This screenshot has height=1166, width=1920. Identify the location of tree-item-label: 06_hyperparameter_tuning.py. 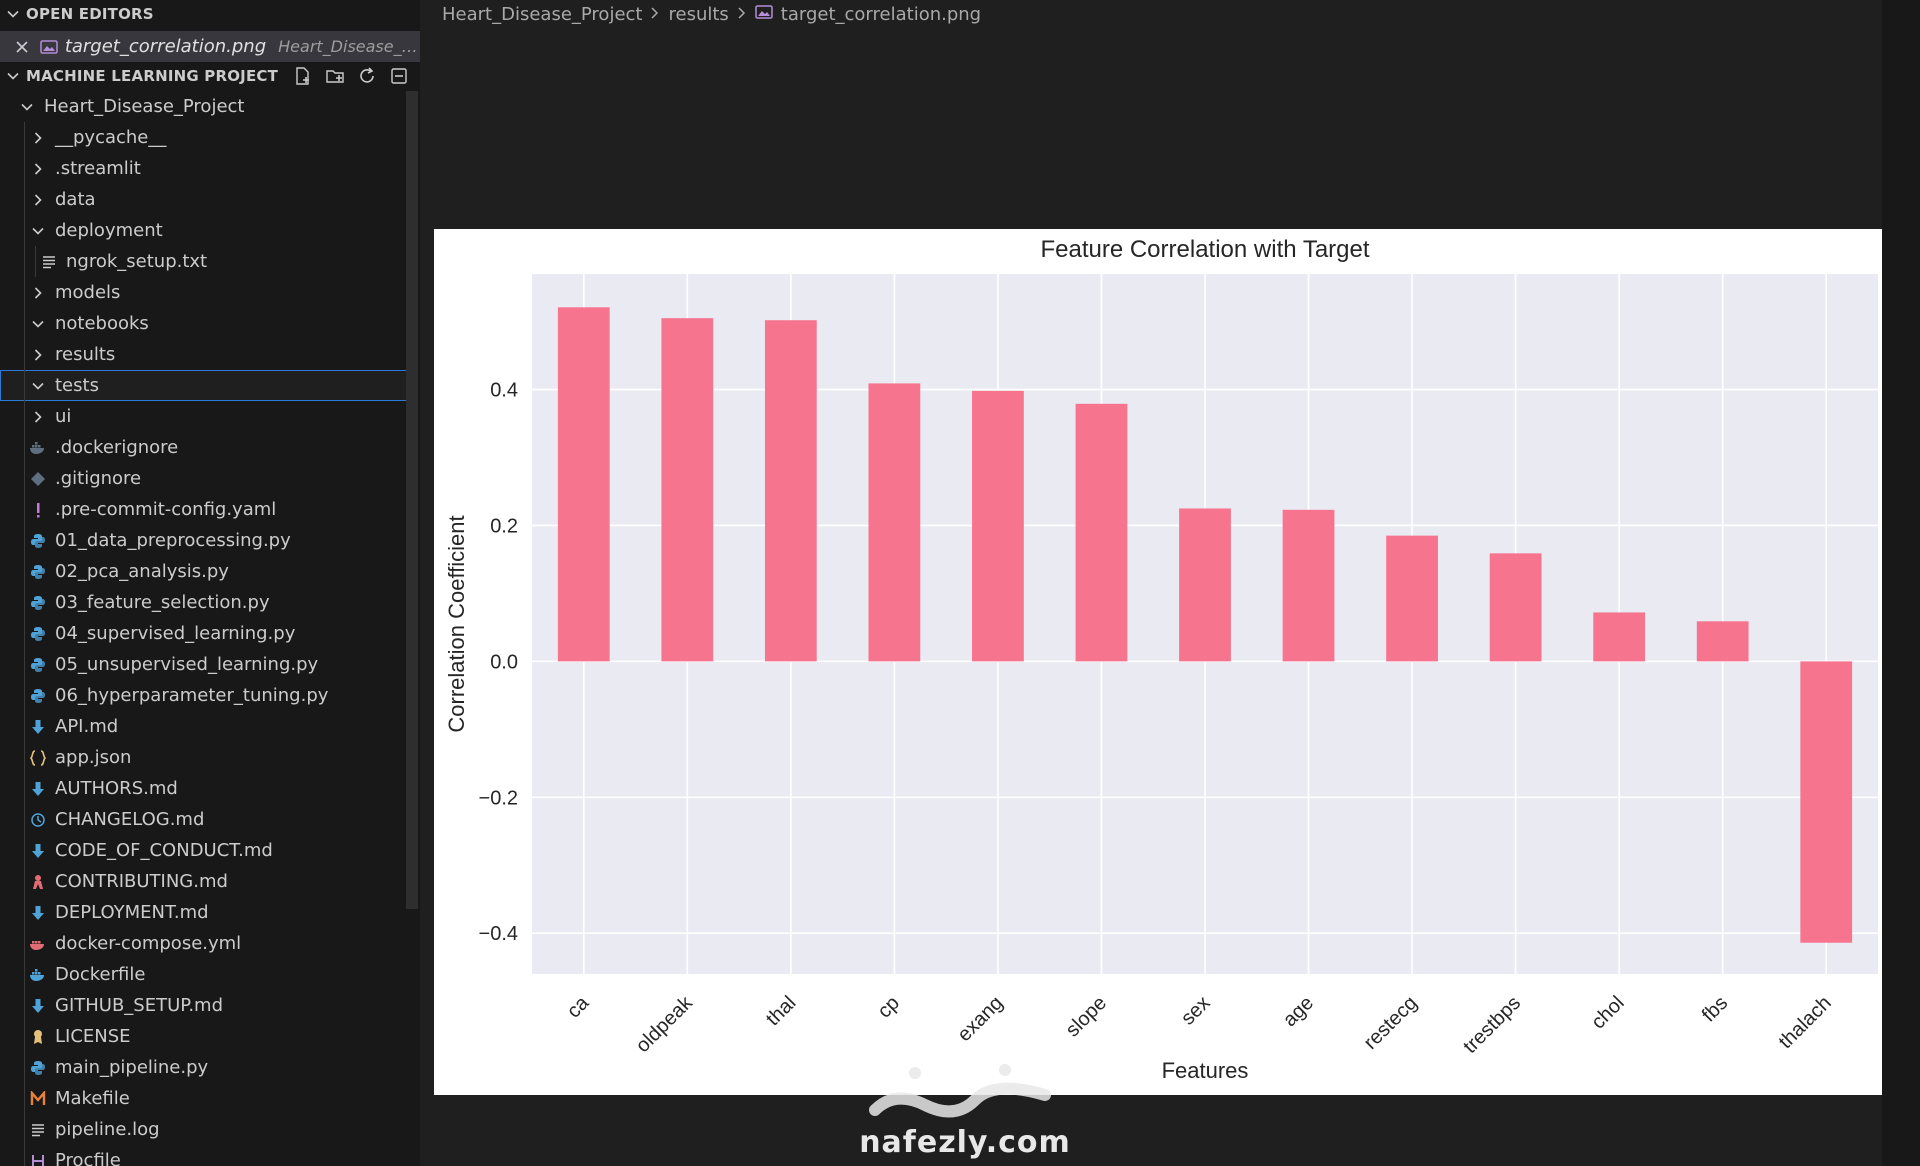
(192, 695).